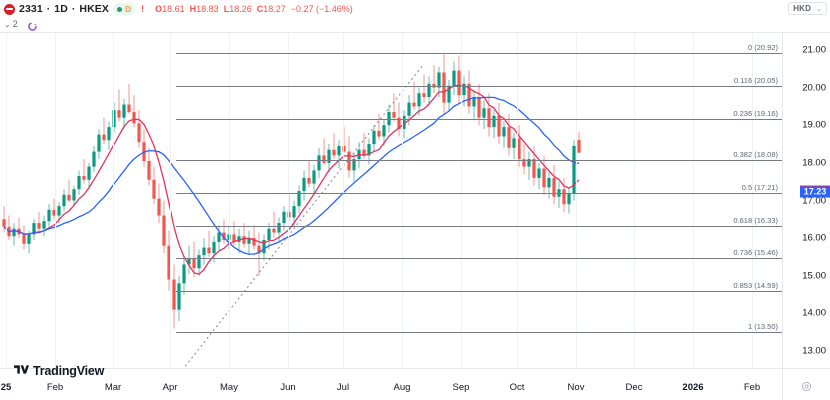 This screenshot has width=830, height=400. Describe the element at coordinates (814, 163) in the screenshot. I see `price-tick-18.00: 18.00` at that location.